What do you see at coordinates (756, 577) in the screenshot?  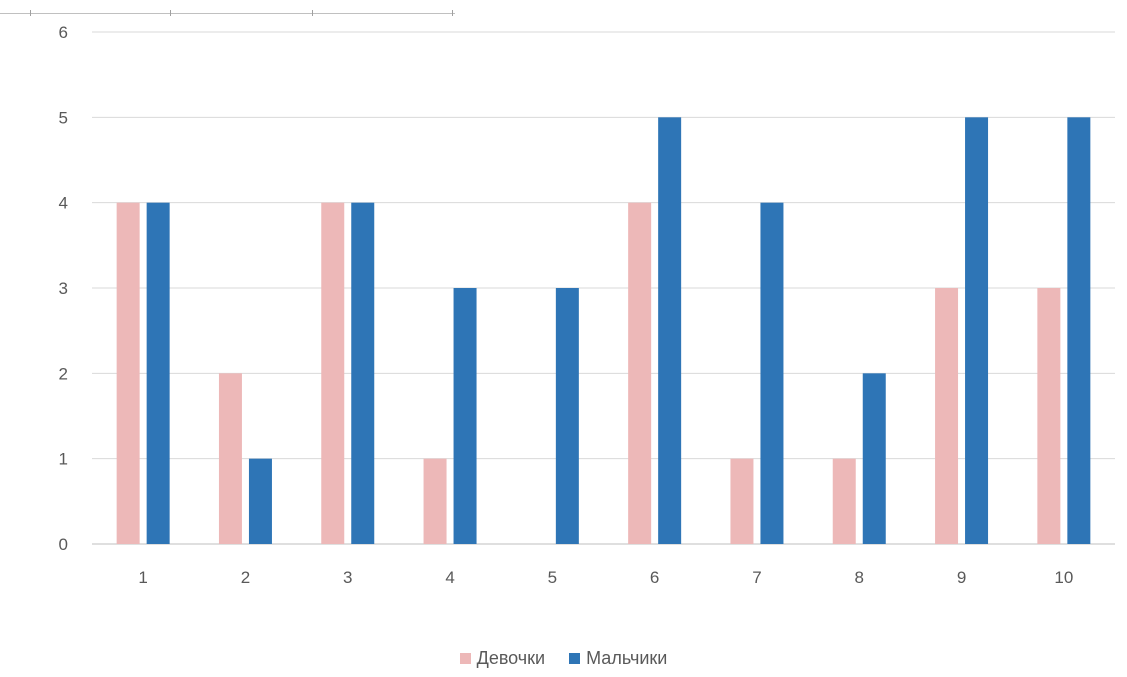 I see `x-tick-label: 7` at bounding box center [756, 577].